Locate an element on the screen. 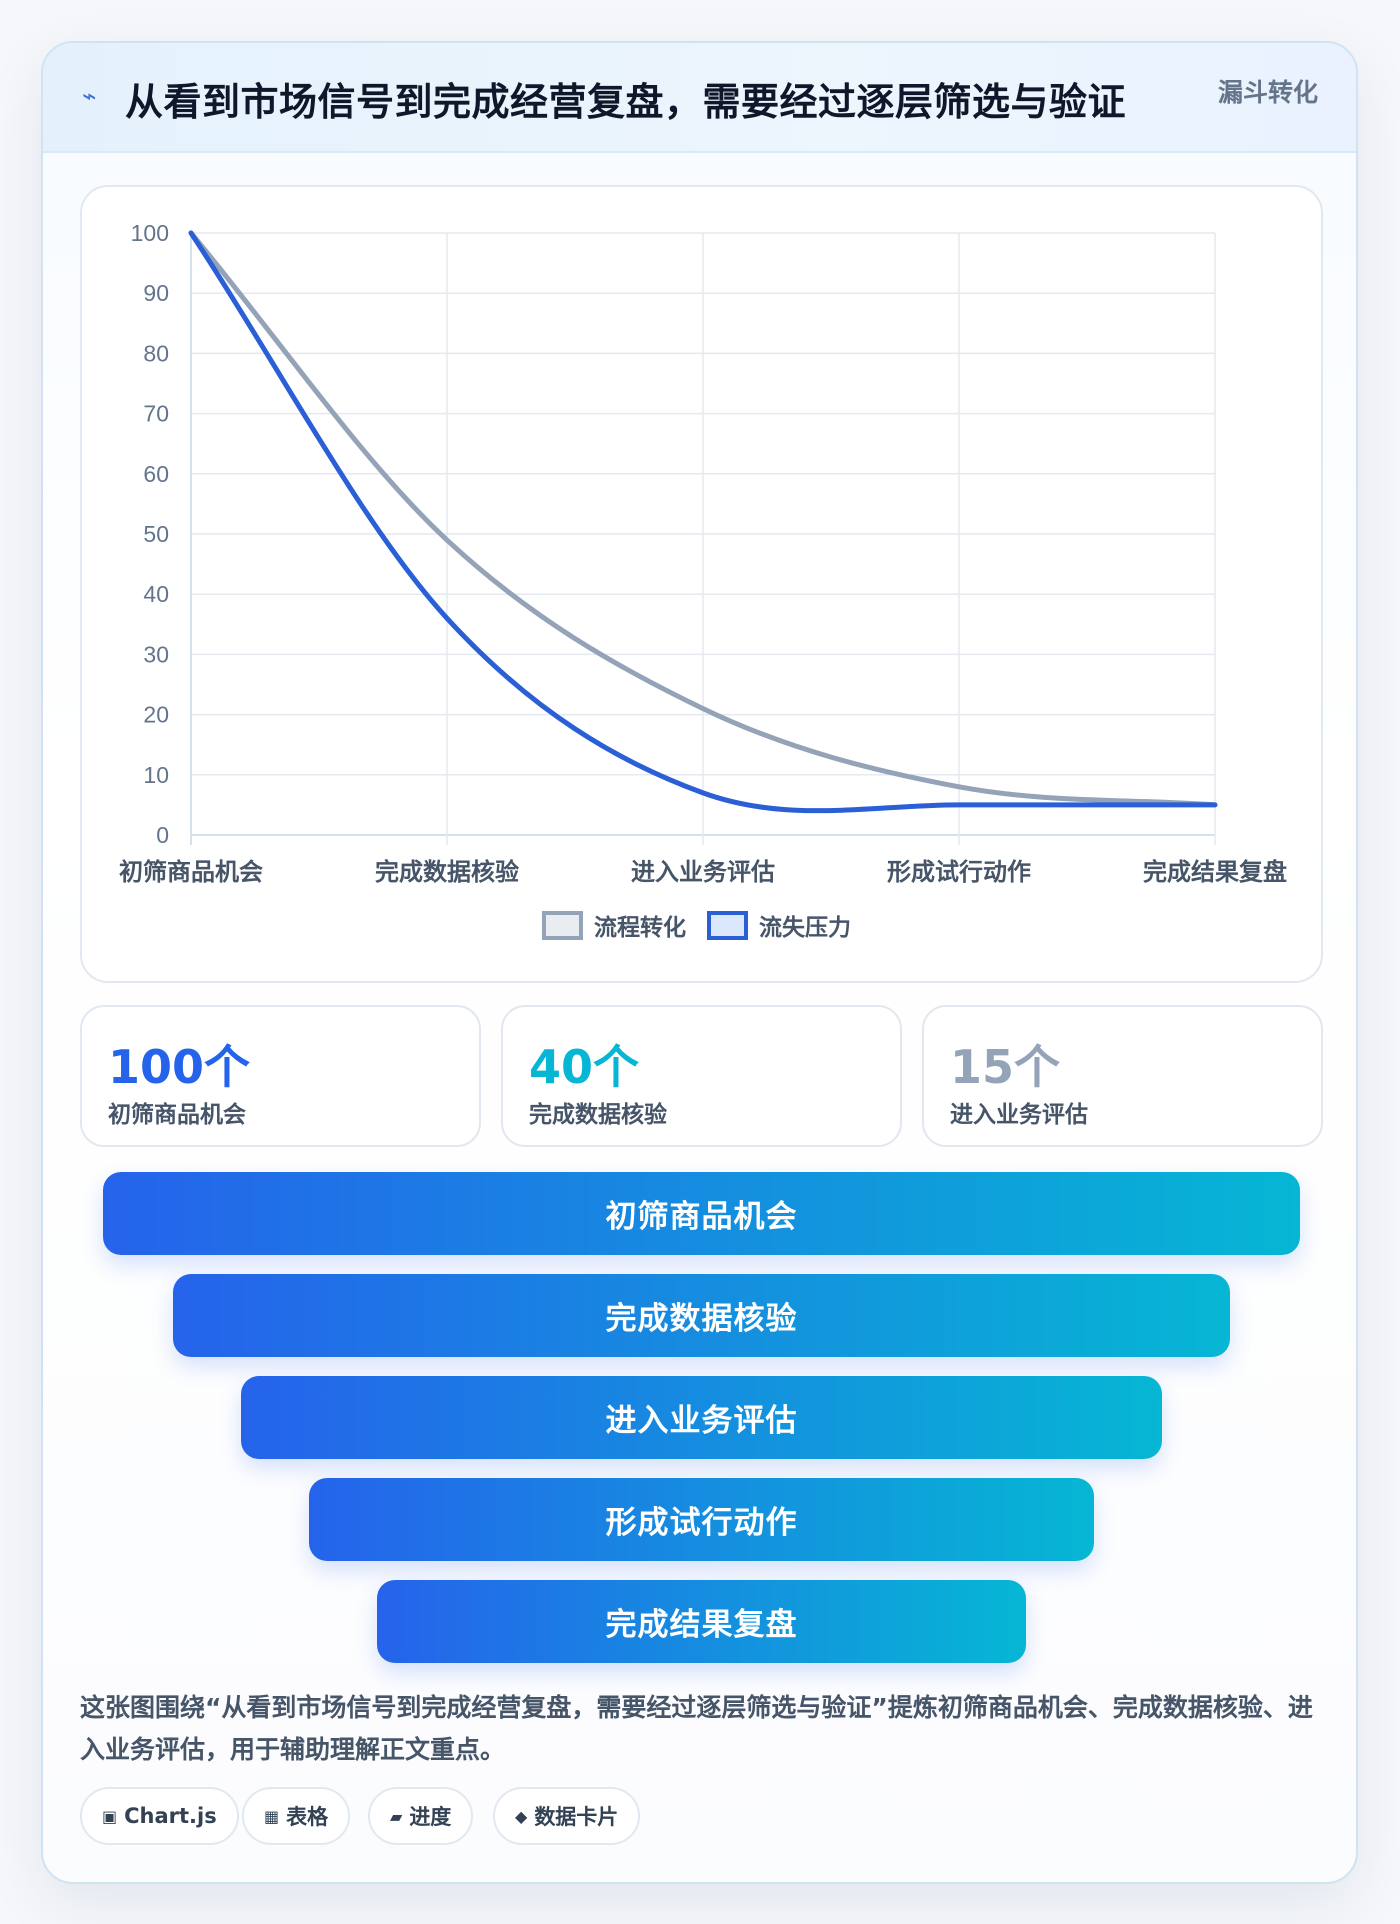 This screenshot has height=1924, width=1400. y-tick-label: 70 is located at coordinates (156, 414).